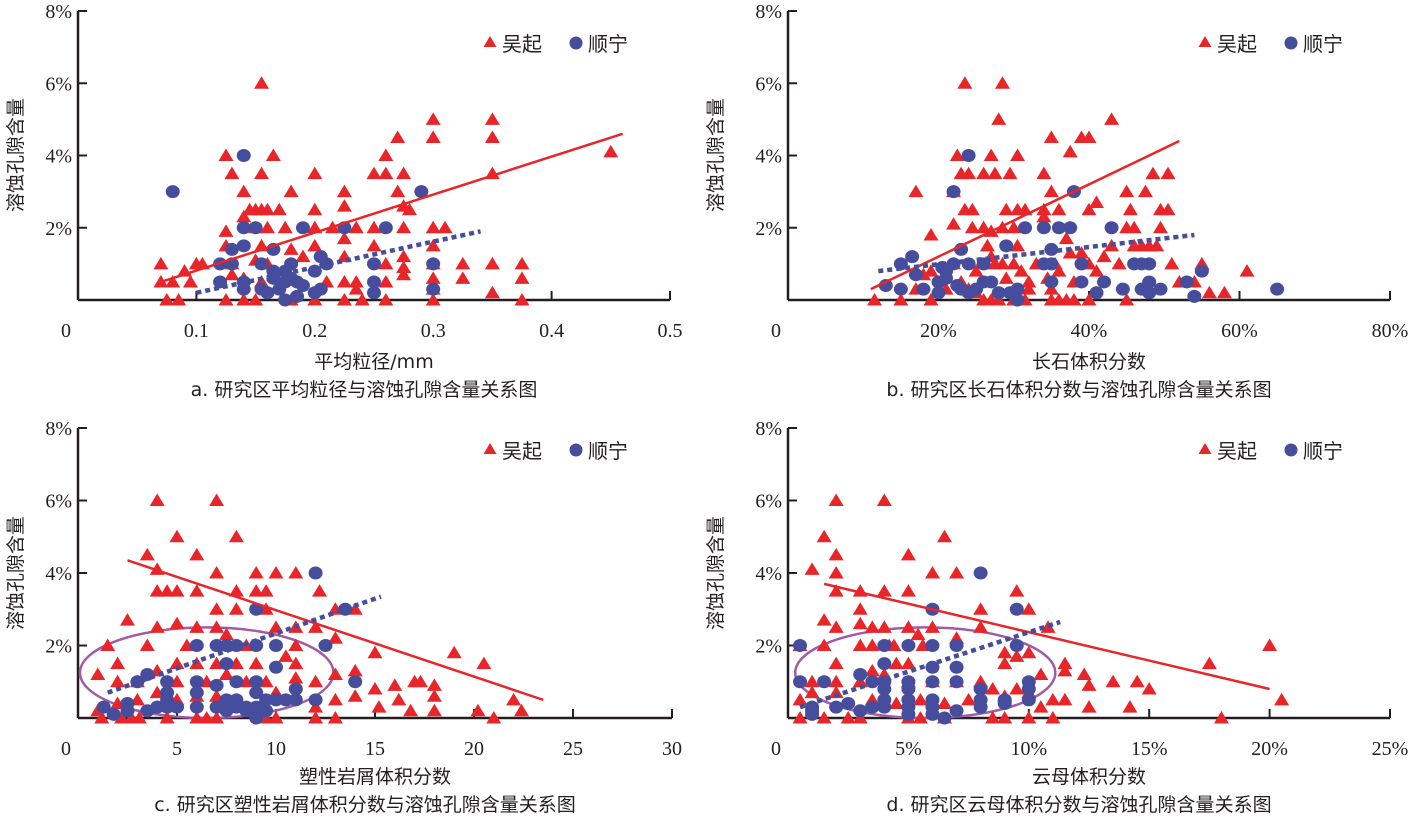 The width and height of the screenshot is (1421, 818). Describe the element at coordinates (938, 331) in the screenshot. I see `x-tick-label: 20%` at that location.